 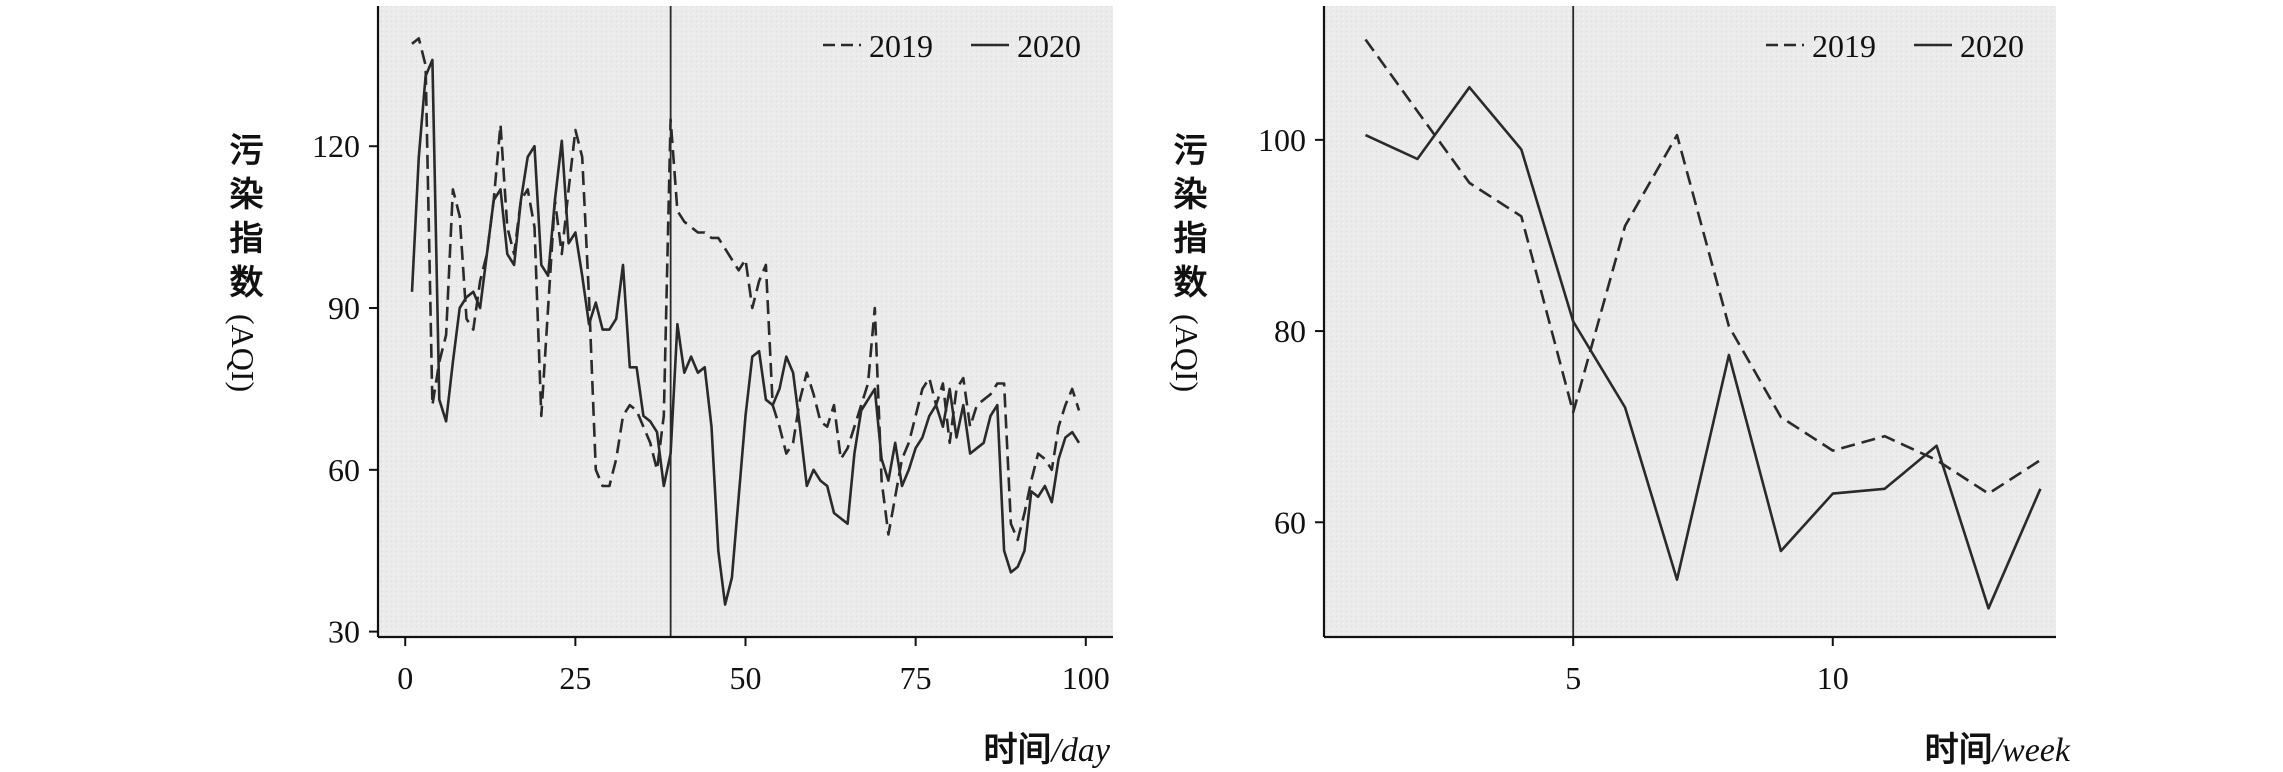 I want to click on xlabel-left-unit: /day, so click(x=1080, y=750).